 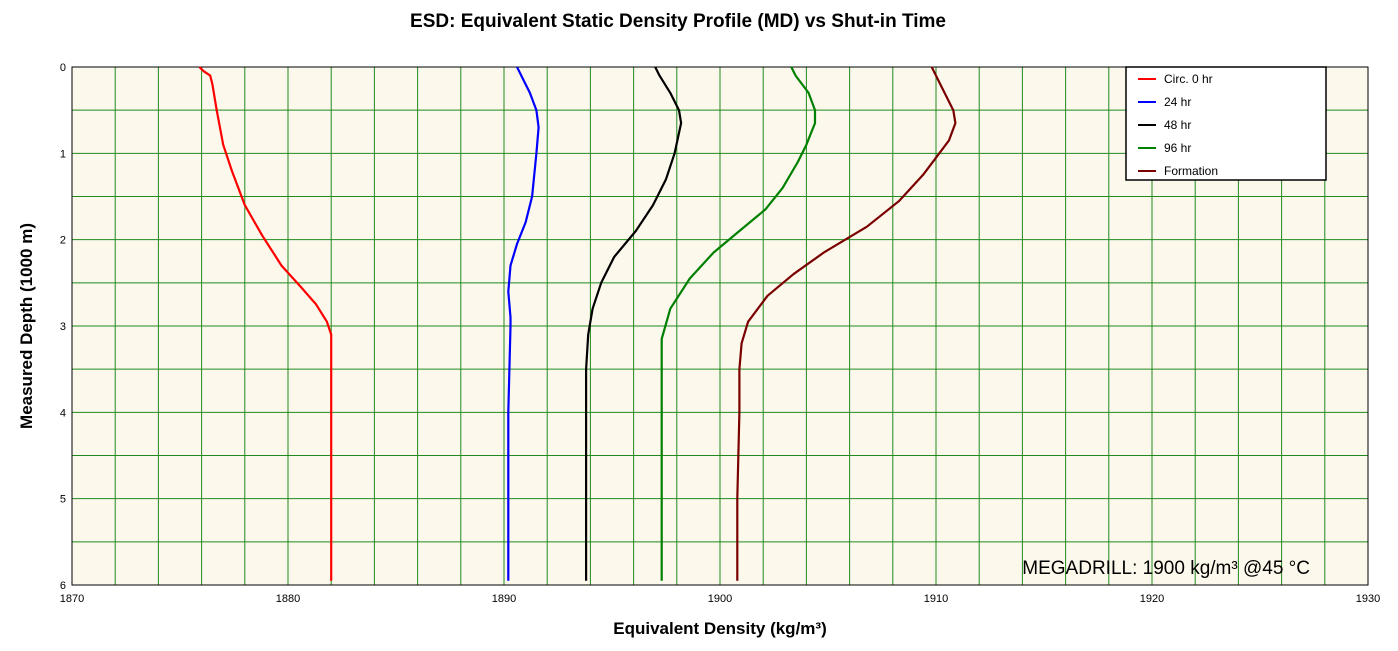 What do you see at coordinates (26, 326) in the screenshot?
I see `y-axis-title: Measured Depth (1000 m)` at bounding box center [26, 326].